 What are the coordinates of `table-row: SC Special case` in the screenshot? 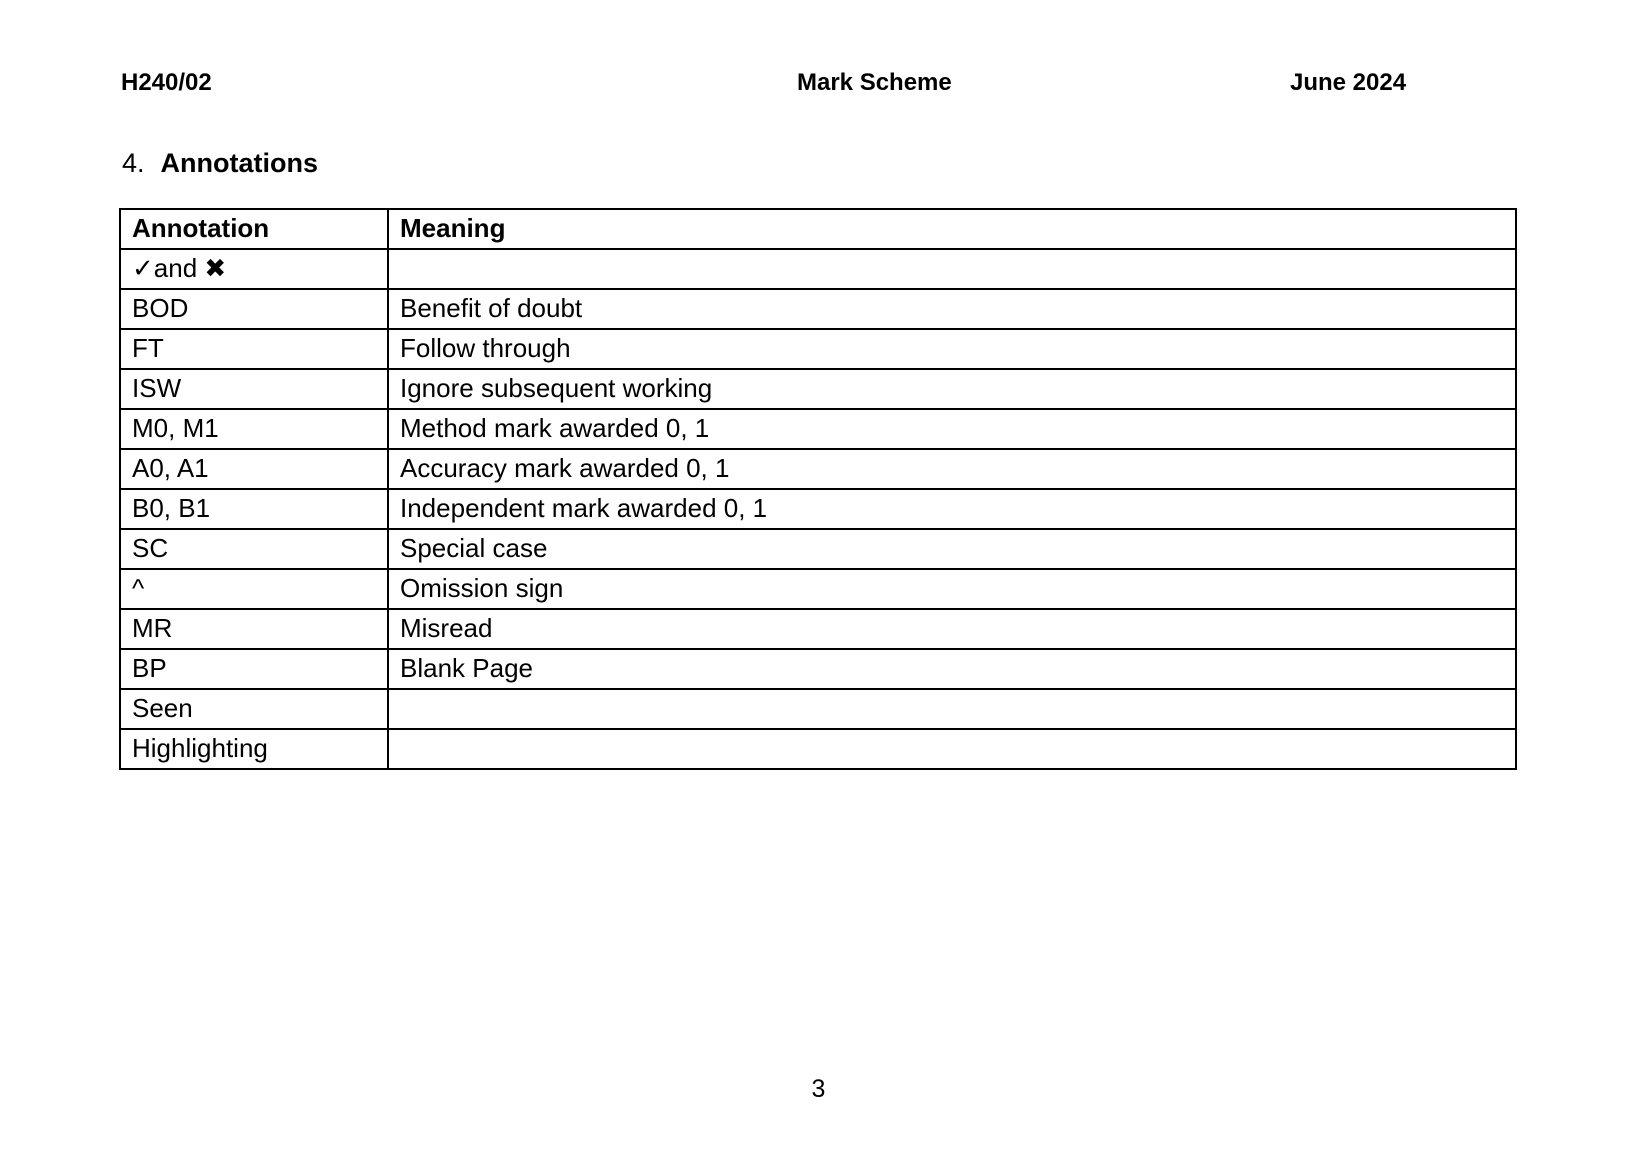 It's located at (818, 549).